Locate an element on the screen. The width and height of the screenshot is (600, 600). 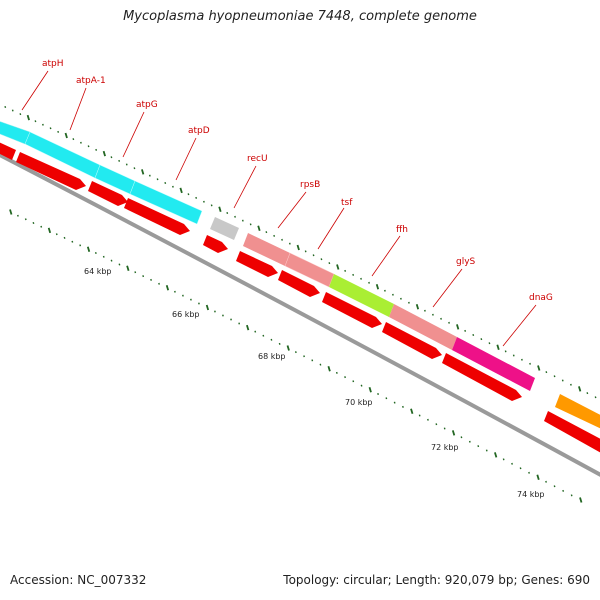
gene-bar-rpsB is located at coordinates (266, 249).